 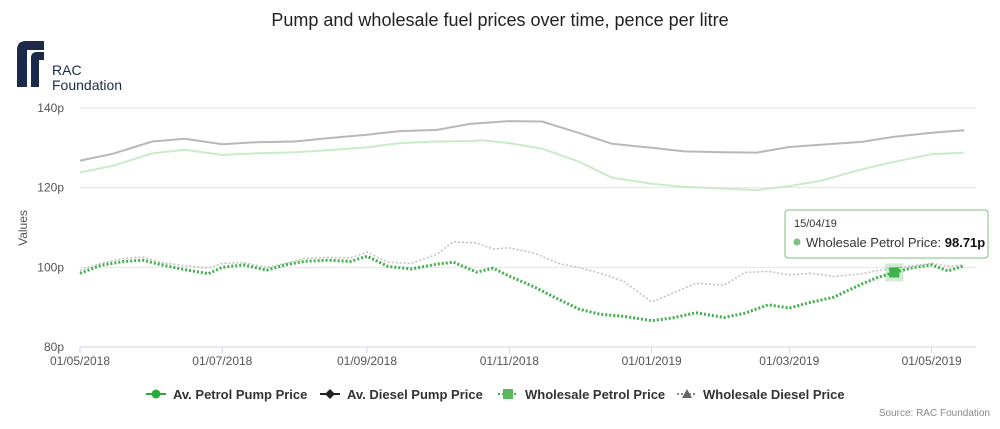 What do you see at coordinates (23, 228) in the screenshot?
I see `y-axis-title: Values` at bounding box center [23, 228].